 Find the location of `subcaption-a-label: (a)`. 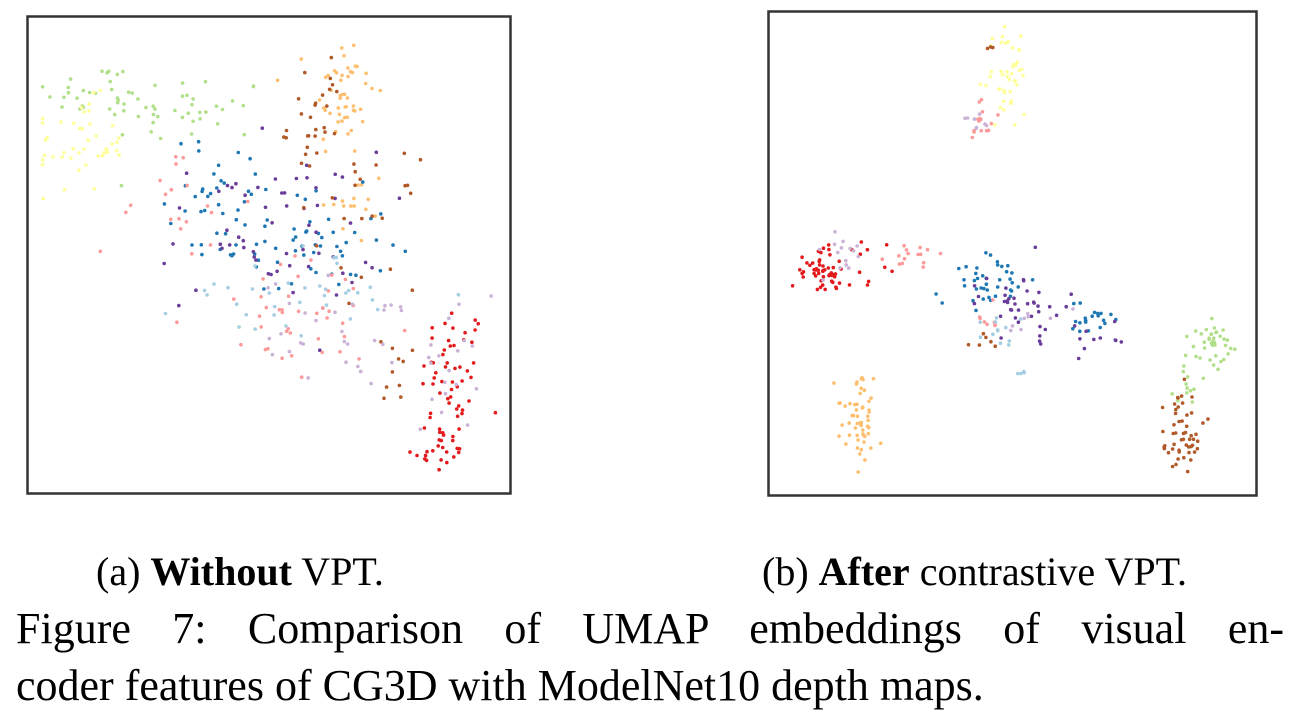

subcaption-a-label: (a) is located at coordinates (118, 571).